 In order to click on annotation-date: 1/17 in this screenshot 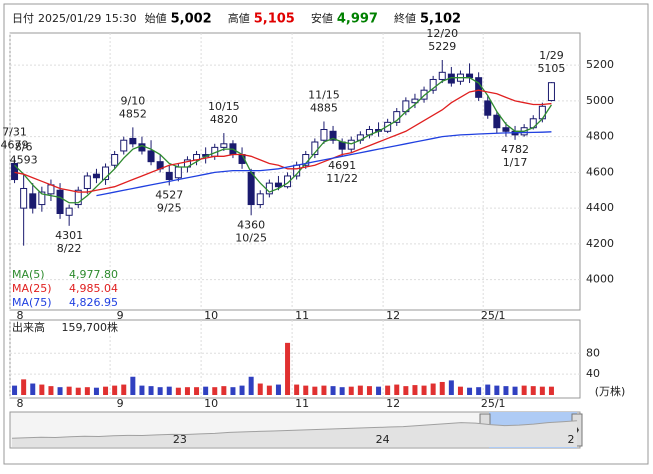, I will do `click(515, 162)`.